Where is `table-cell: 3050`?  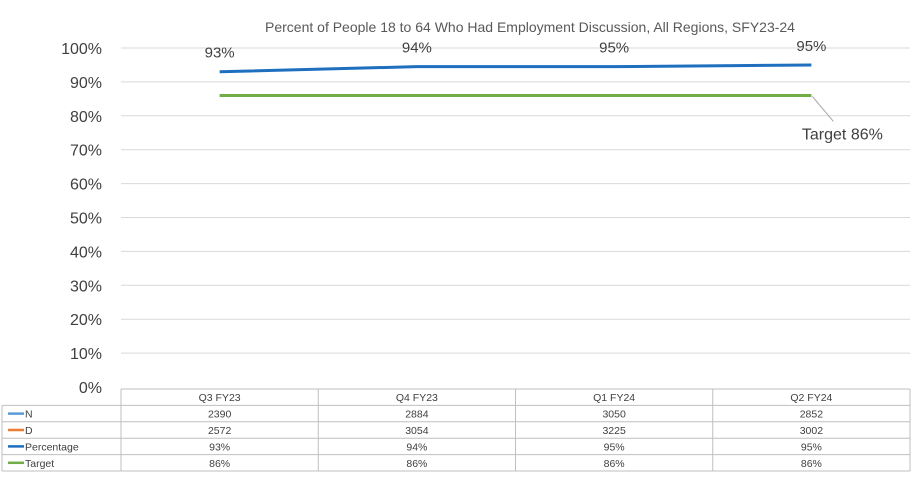 table-cell: 3050 is located at coordinates (614, 415).